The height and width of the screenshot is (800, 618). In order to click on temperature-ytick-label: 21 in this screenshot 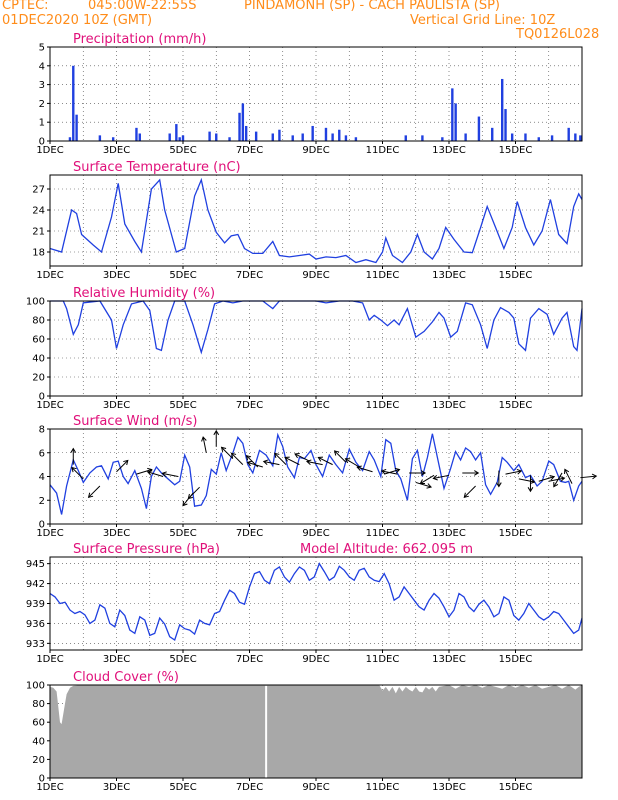, I will do `click(38, 232)`.